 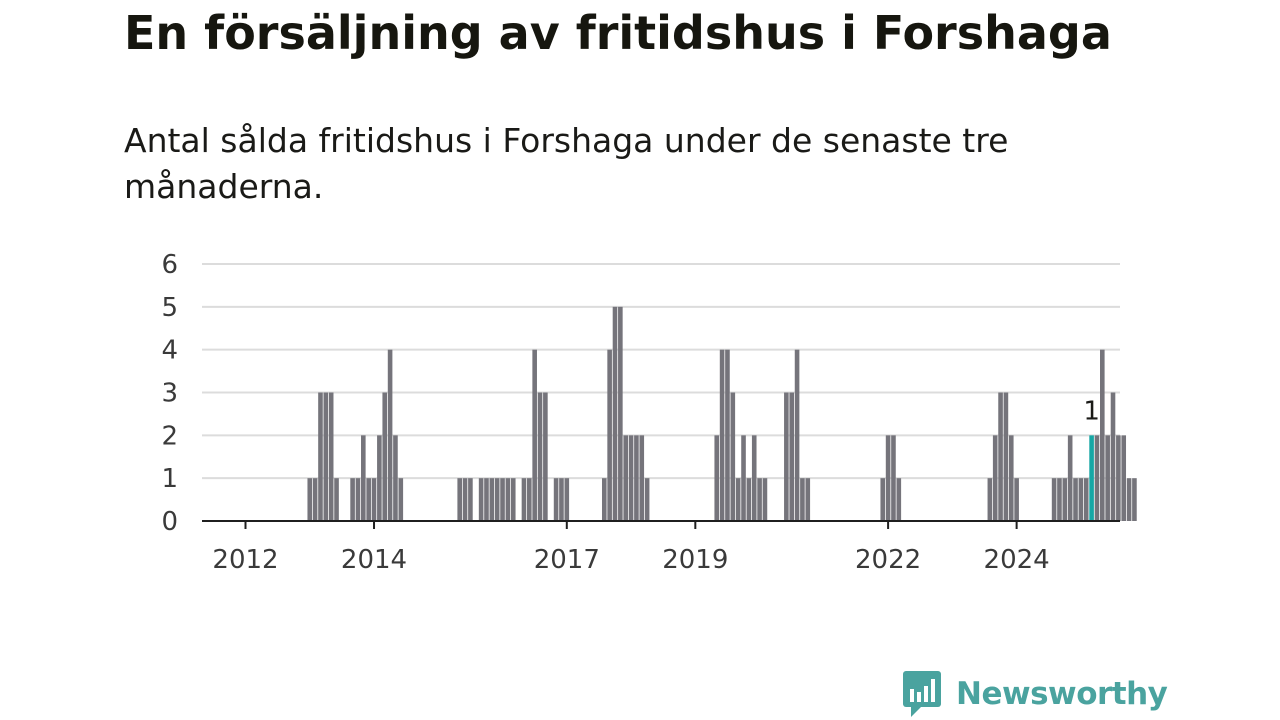 What do you see at coordinates (618, 33) in the screenshot?
I see `chart-headline: En försäljning av fritidshus i Forshaga` at bounding box center [618, 33].